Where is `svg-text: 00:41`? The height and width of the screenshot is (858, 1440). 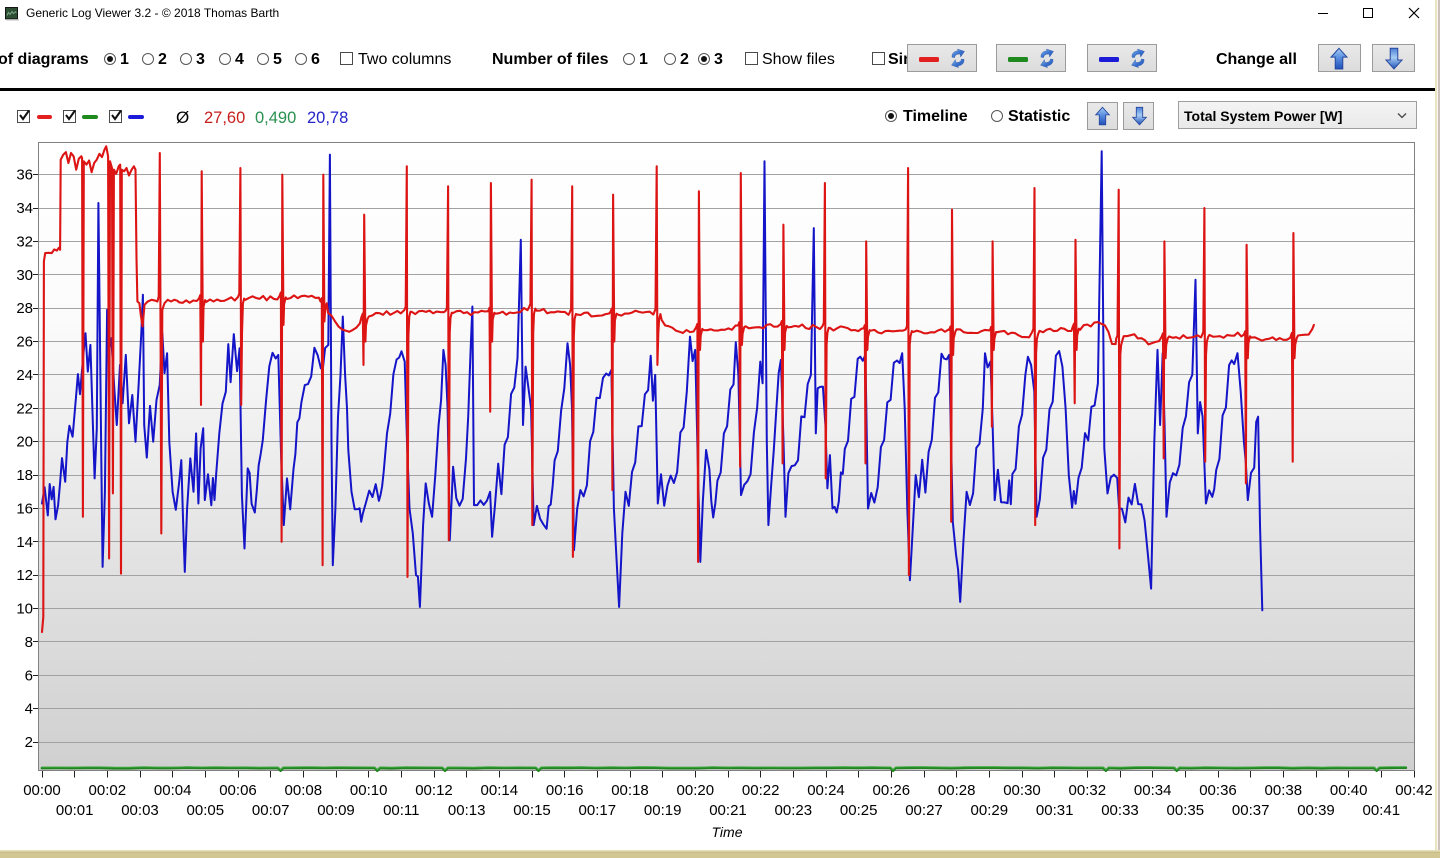
svg-text: 00:41 is located at coordinates (1382, 810).